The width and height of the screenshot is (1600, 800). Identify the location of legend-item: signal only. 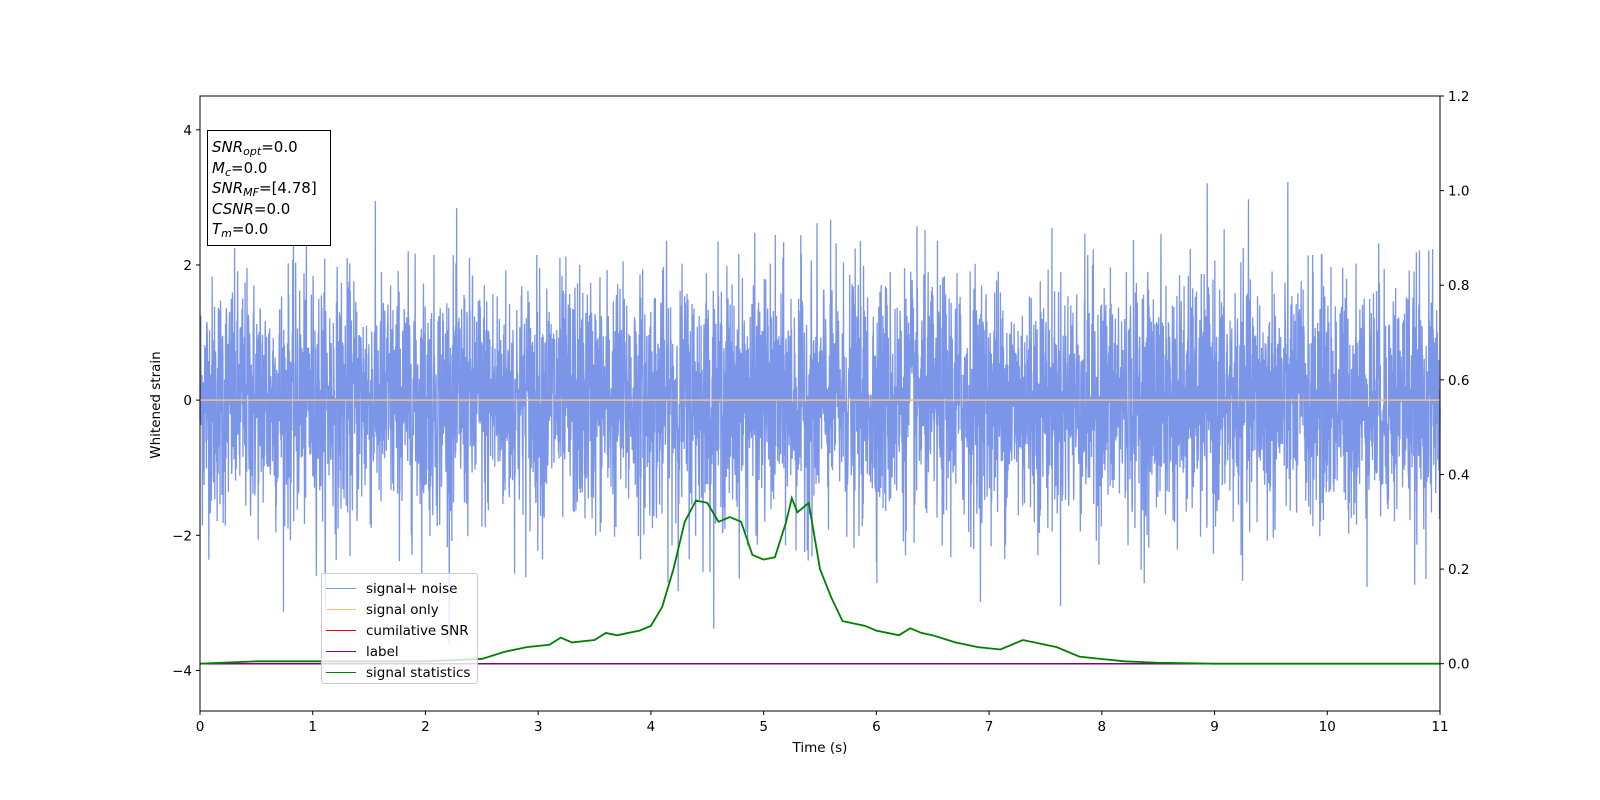
(401, 609).